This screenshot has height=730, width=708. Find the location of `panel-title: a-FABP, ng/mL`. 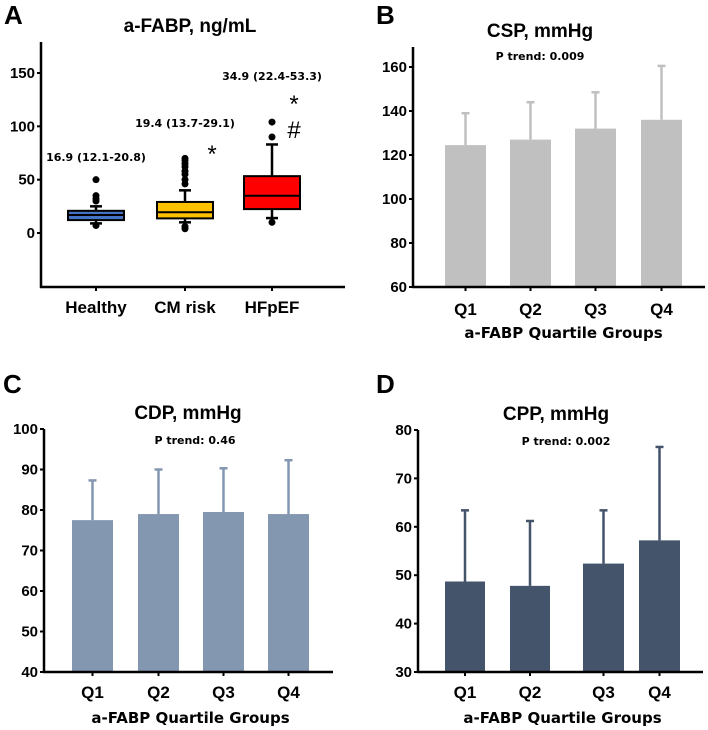

panel-title: a-FABP, ng/mL is located at coordinates (190, 26).